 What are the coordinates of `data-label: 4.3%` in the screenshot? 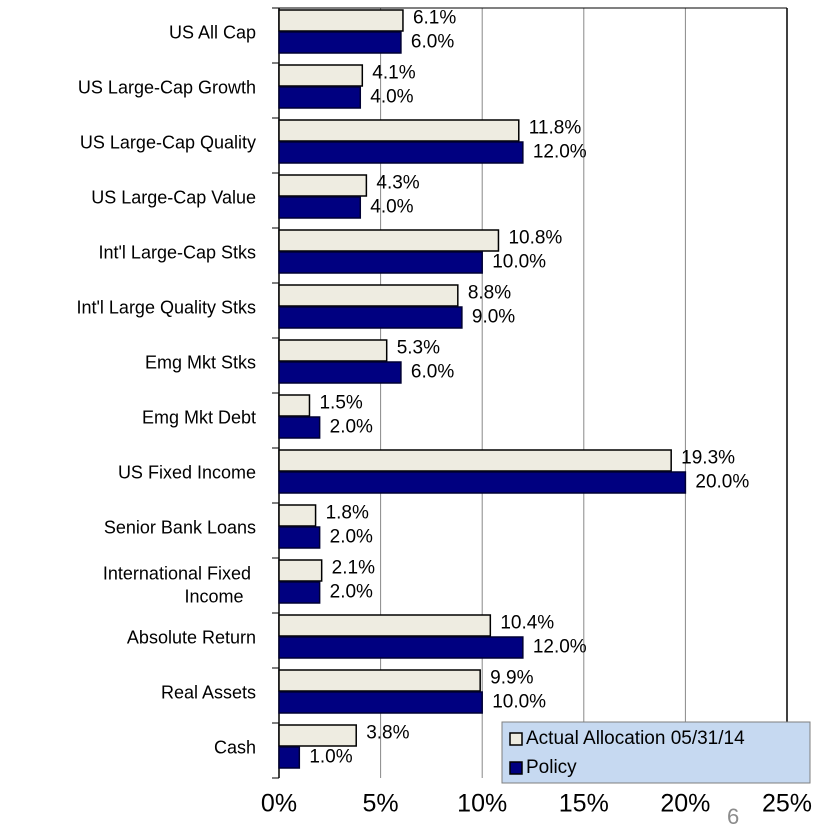 It's located at (397, 183).